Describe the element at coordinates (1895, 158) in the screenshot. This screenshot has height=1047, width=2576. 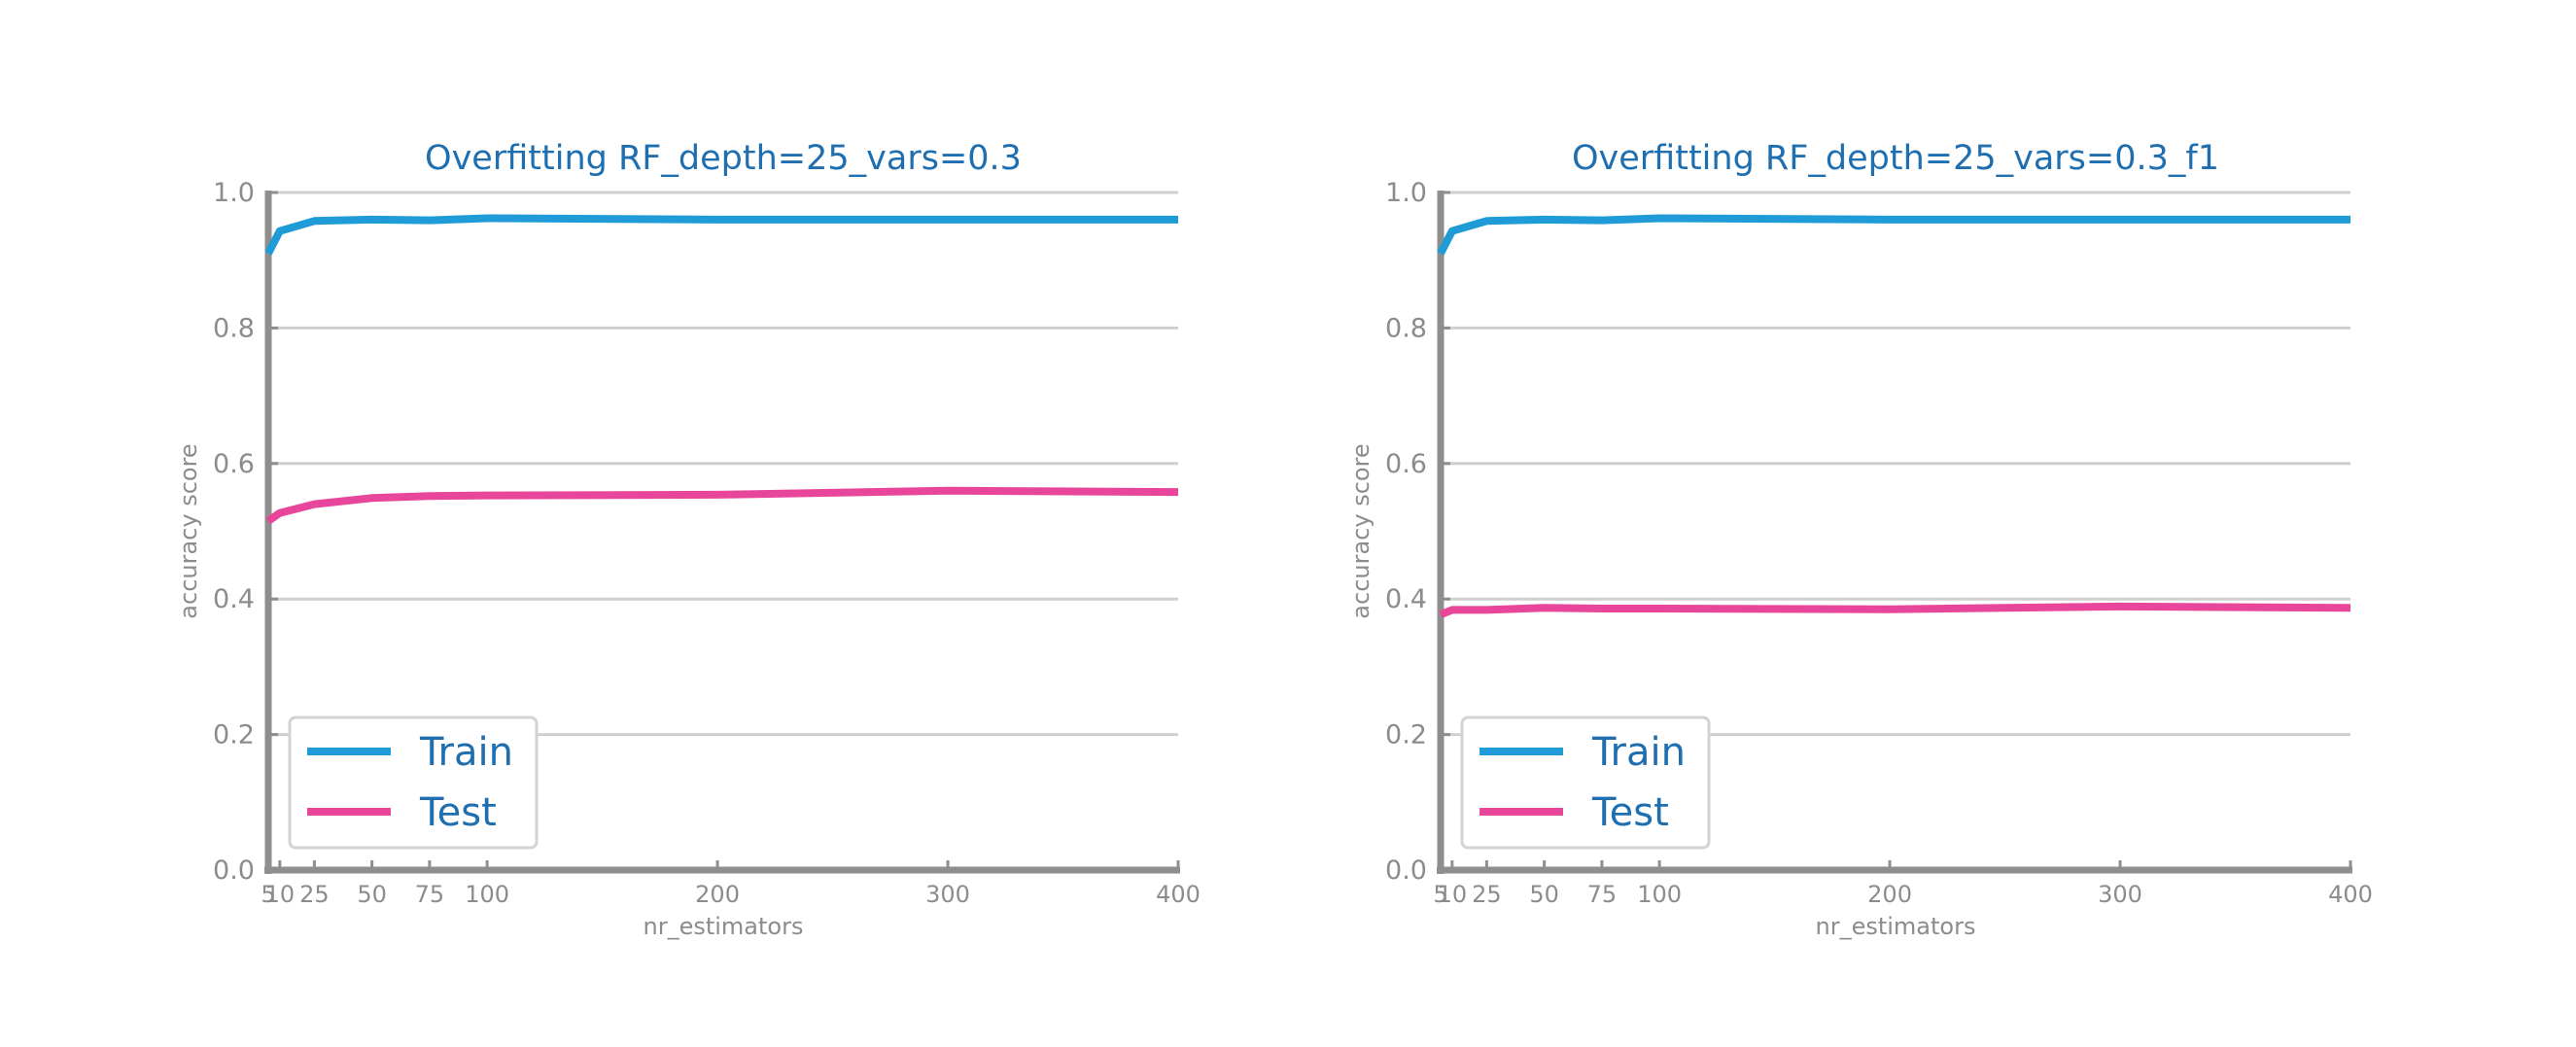
I see `chart-title: Overfitting RF_depth=25_vars=0.3_f1` at that location.